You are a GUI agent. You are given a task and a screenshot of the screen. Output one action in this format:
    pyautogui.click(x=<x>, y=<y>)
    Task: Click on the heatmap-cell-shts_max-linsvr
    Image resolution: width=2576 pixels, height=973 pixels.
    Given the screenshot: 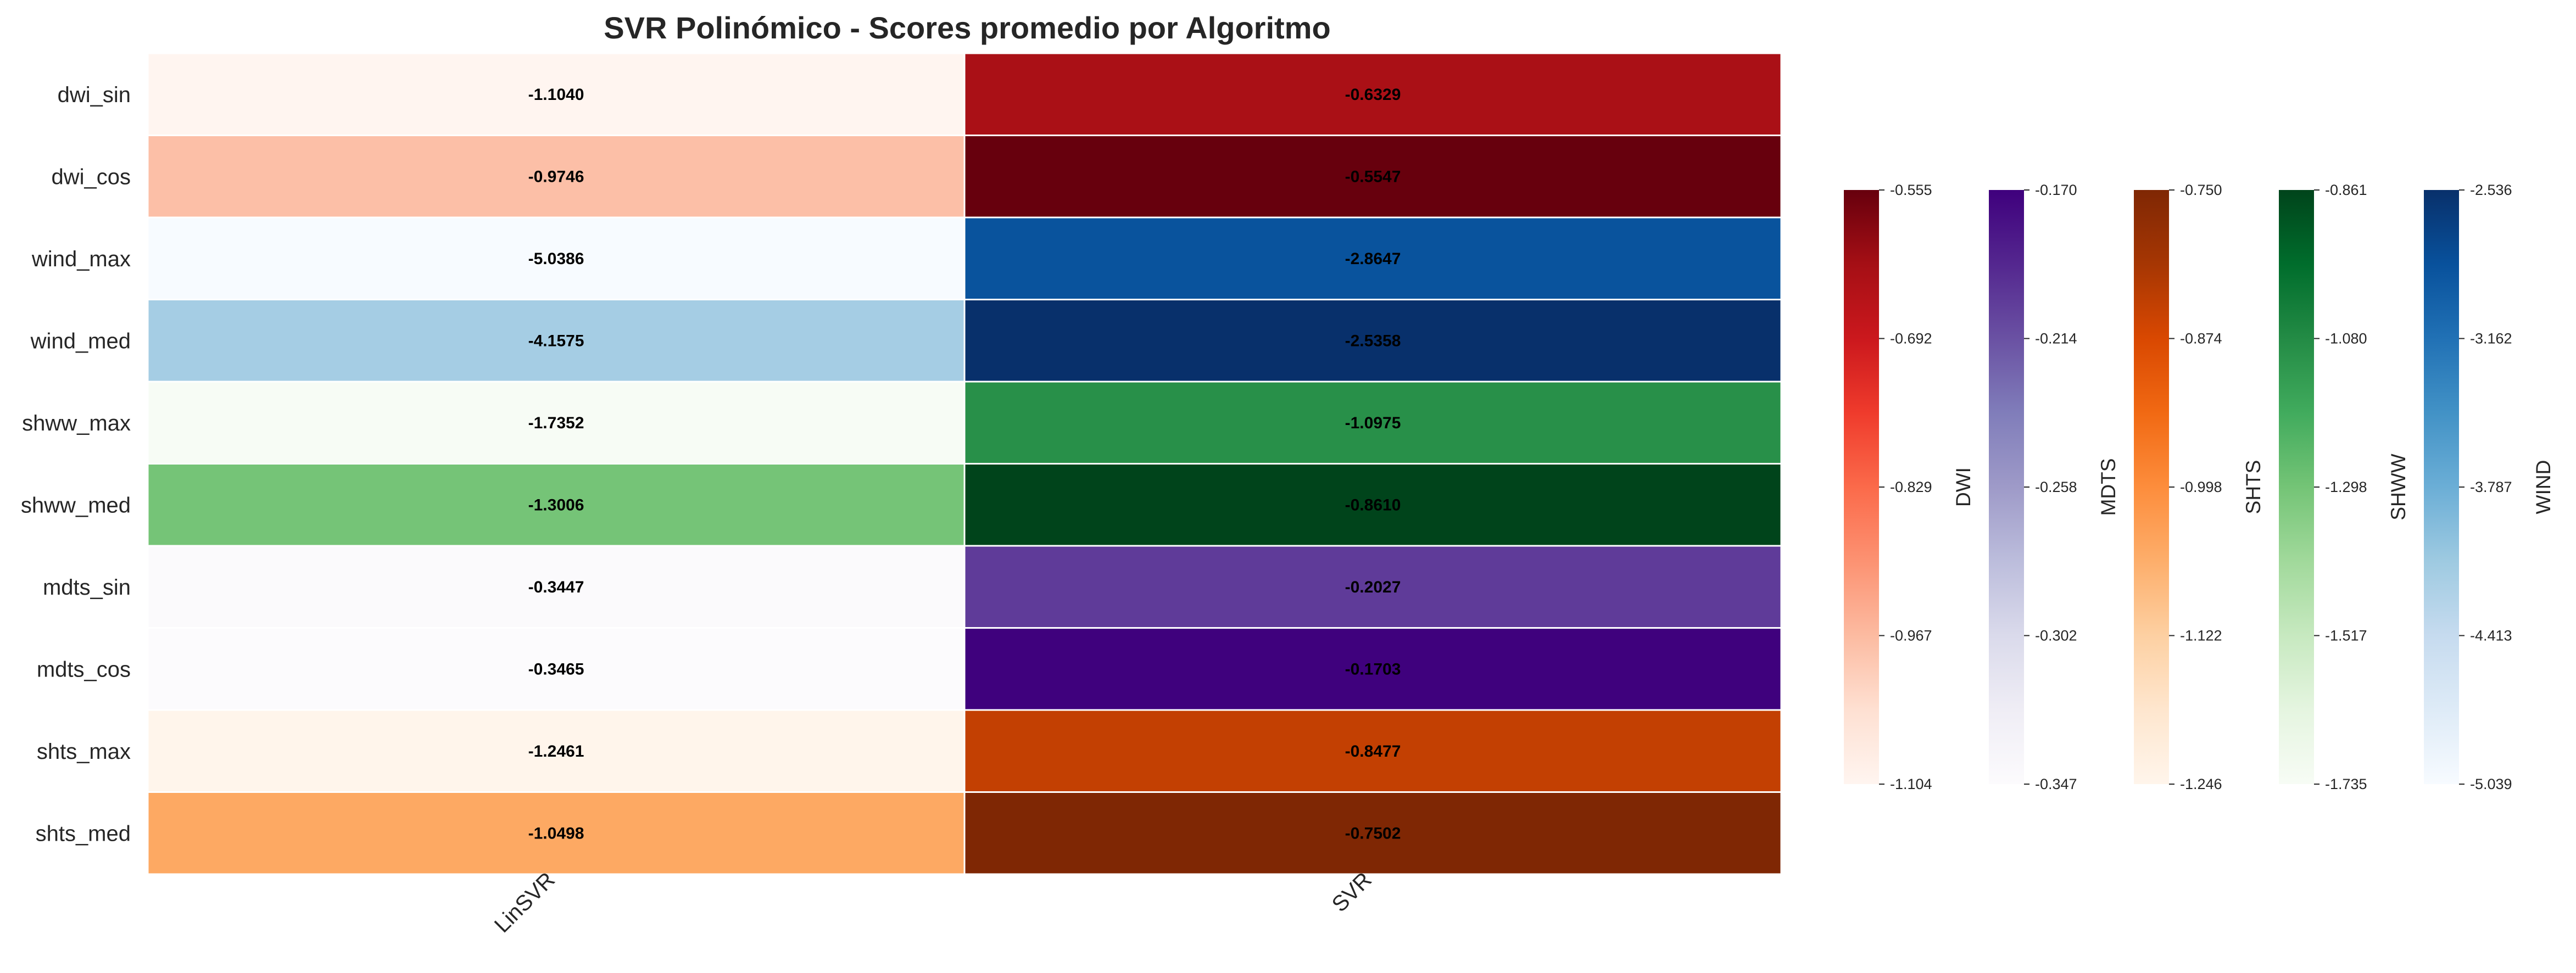 What is the action you would take?
    pyautogui.click(x=556, y=751)
    